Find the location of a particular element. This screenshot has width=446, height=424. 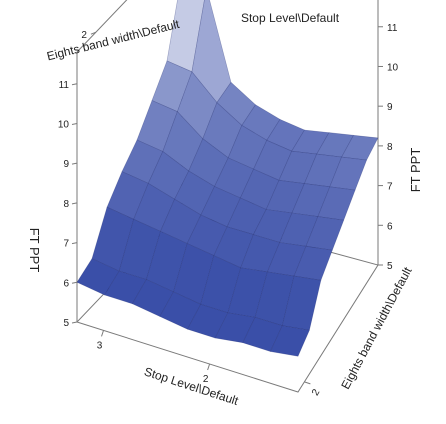

bottom-x-tick-label: 3 is located at coordinates (100, 345).